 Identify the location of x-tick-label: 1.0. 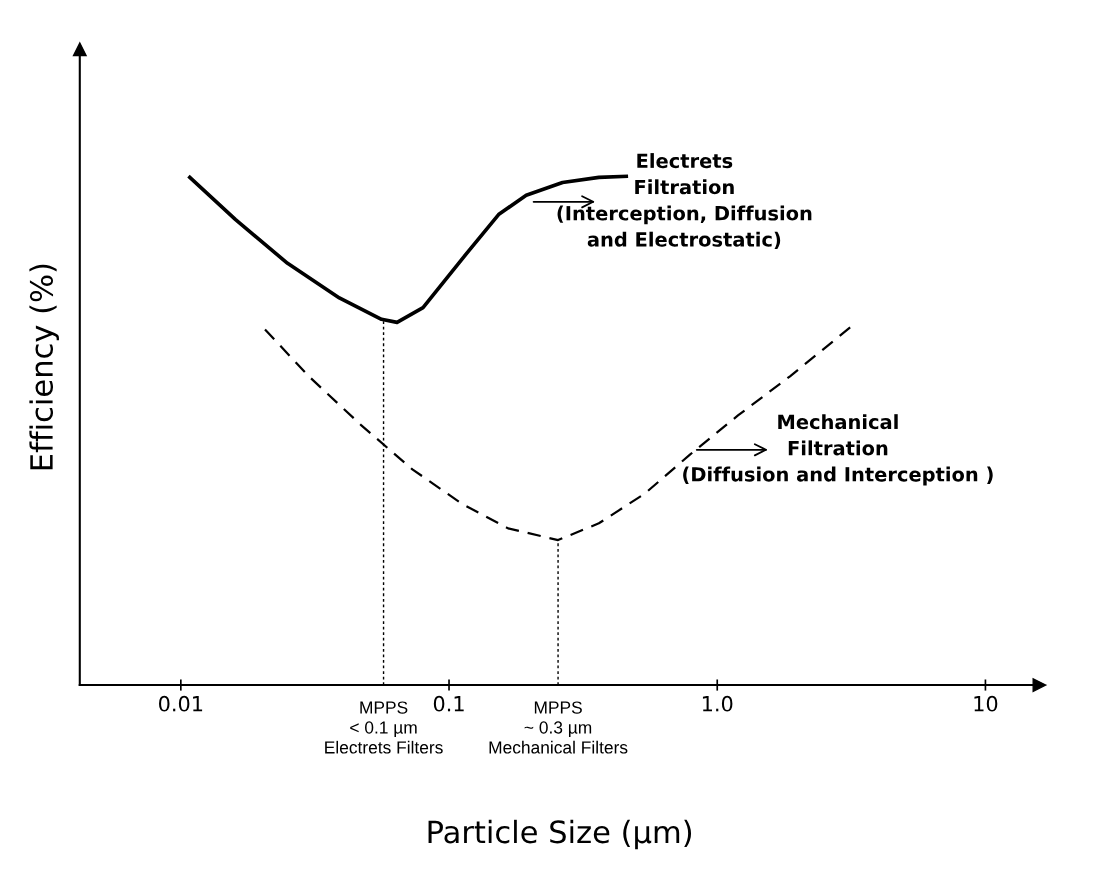
(717, 703).